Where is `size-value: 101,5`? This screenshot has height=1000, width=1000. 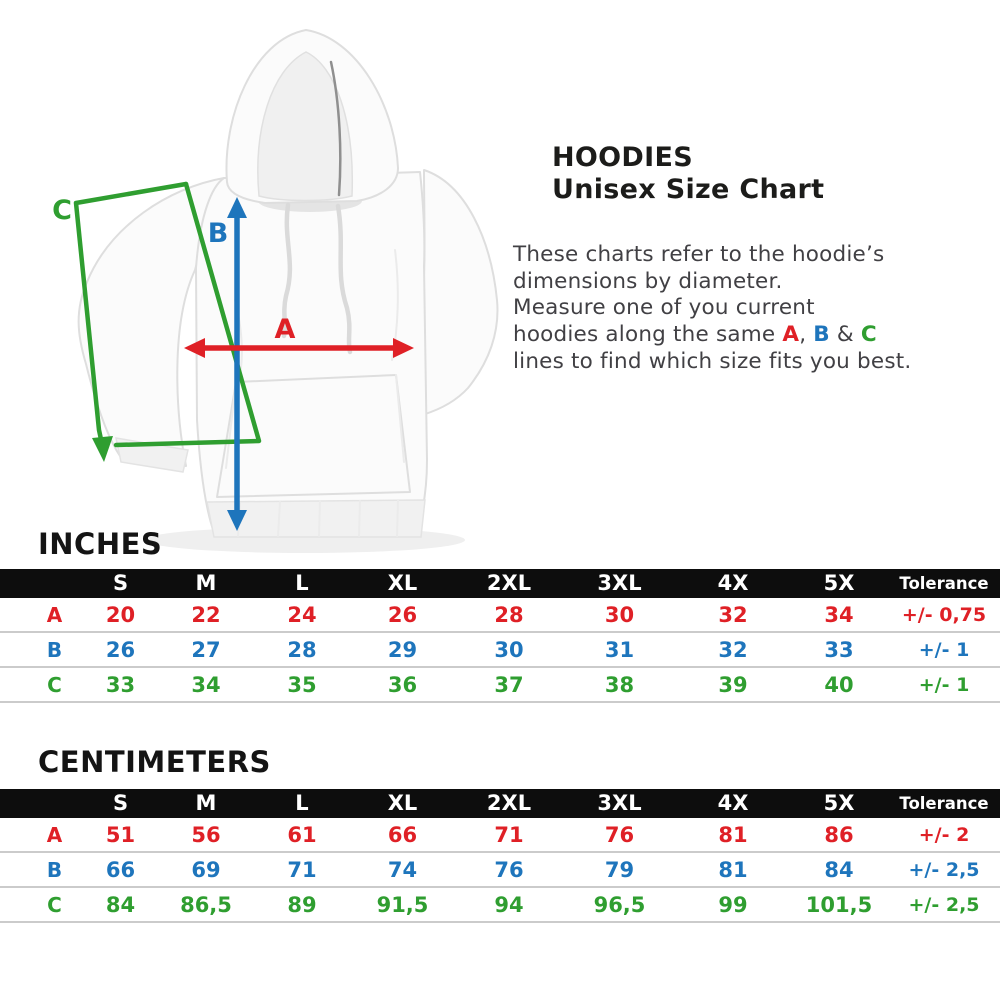 size-value: 101,5 is located at coordinates (839, 904).